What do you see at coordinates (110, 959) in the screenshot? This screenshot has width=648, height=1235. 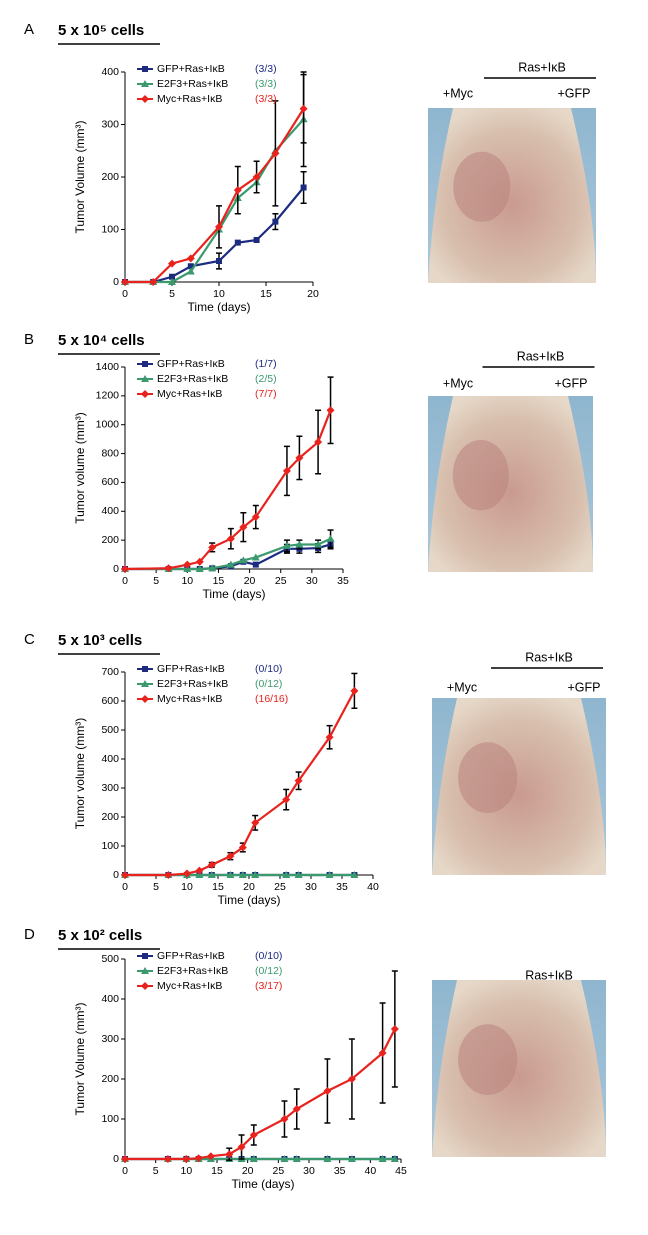 I see `y-tick-label: 500` at bounding box center [110, 959].